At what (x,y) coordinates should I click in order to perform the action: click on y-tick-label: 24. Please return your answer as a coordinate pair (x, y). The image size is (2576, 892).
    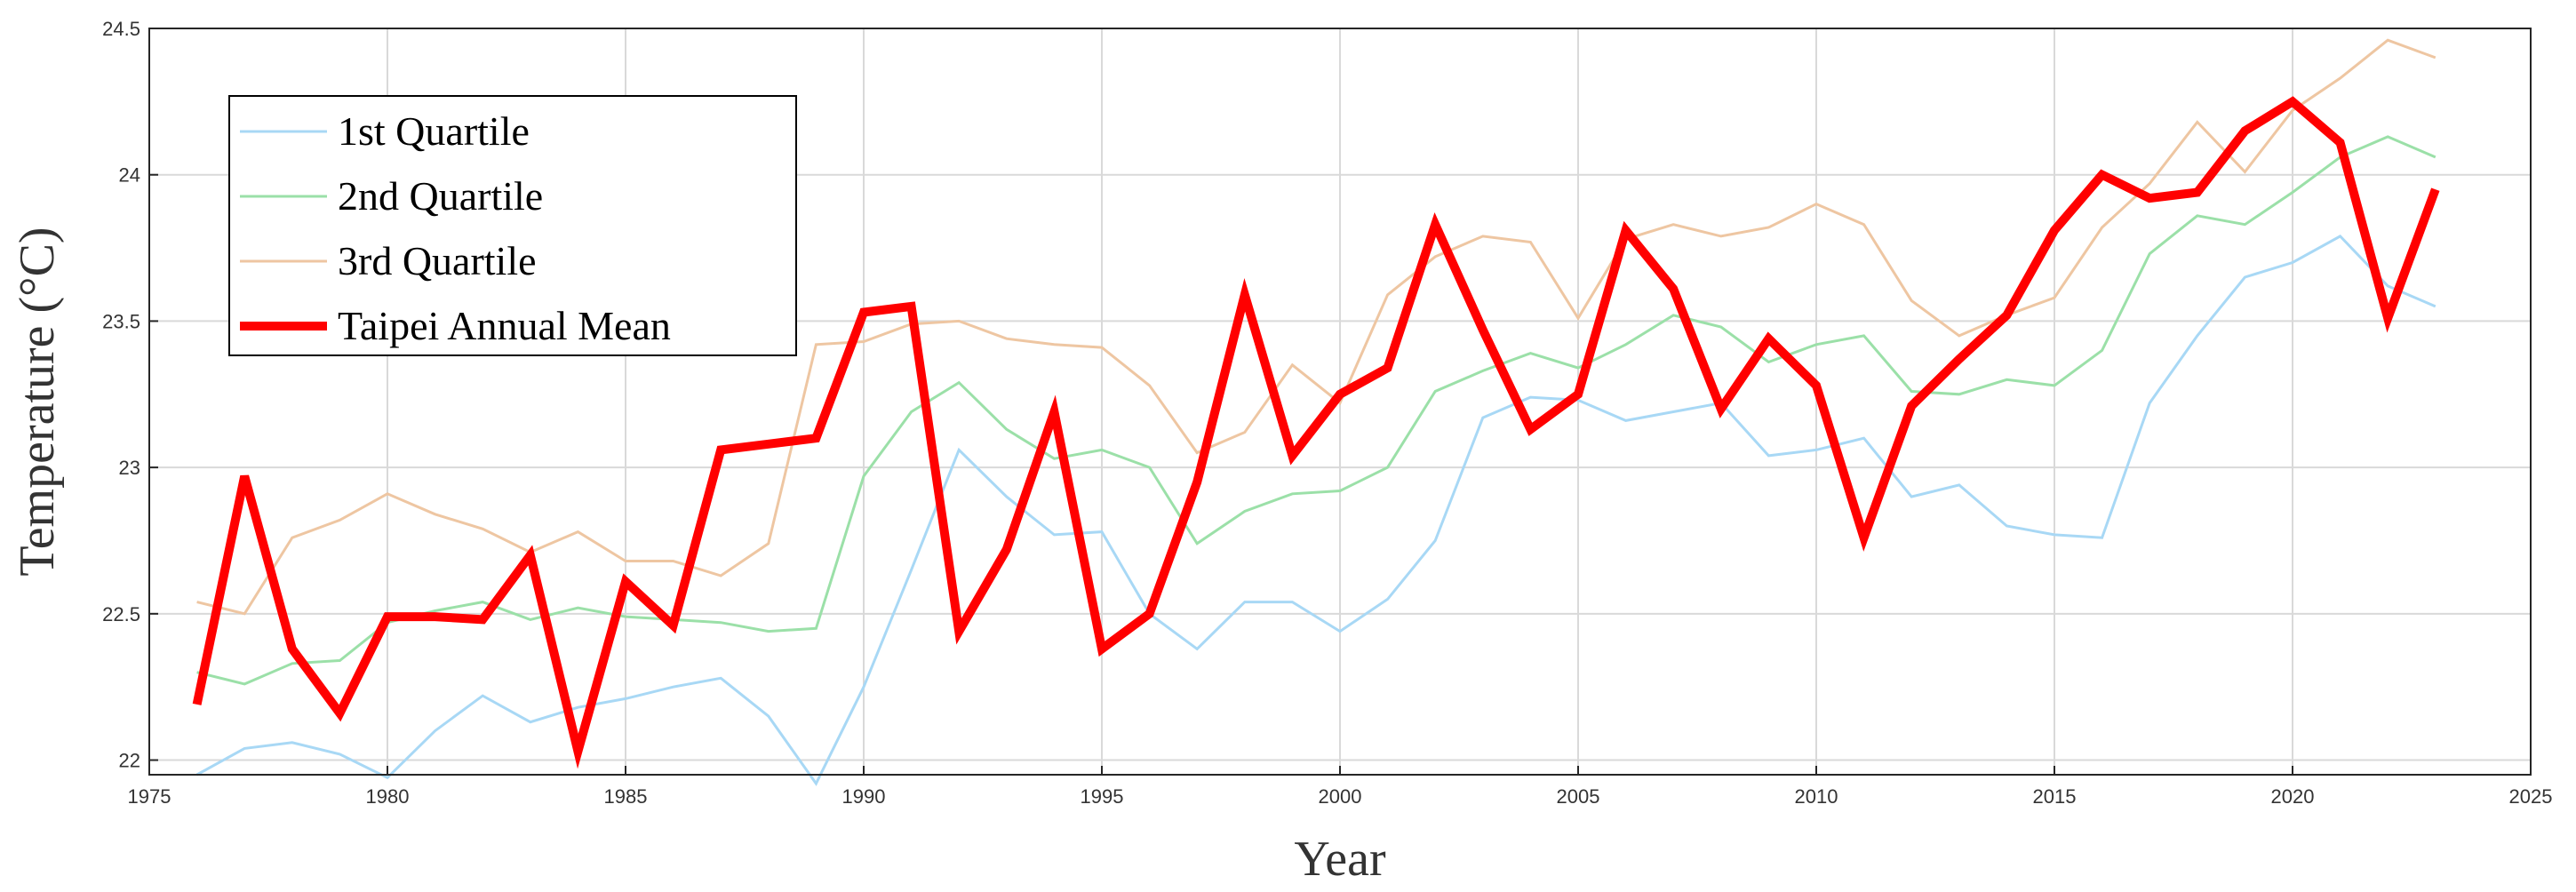
    Looking at the image, I should click on (129, 175).